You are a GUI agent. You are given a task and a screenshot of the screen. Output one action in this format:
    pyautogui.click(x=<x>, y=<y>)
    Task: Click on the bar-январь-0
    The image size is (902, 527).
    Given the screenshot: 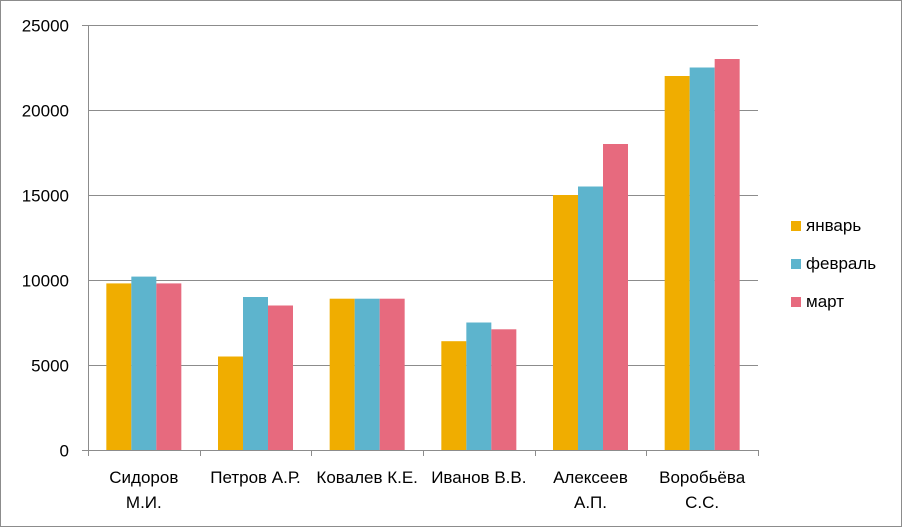 What is the action you would take?
    pyautogui.click(x=119, y=366)
    